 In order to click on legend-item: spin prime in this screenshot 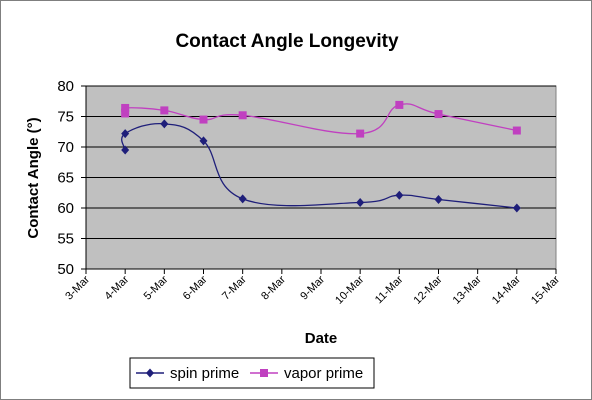, I will do `click(187, 373)`.